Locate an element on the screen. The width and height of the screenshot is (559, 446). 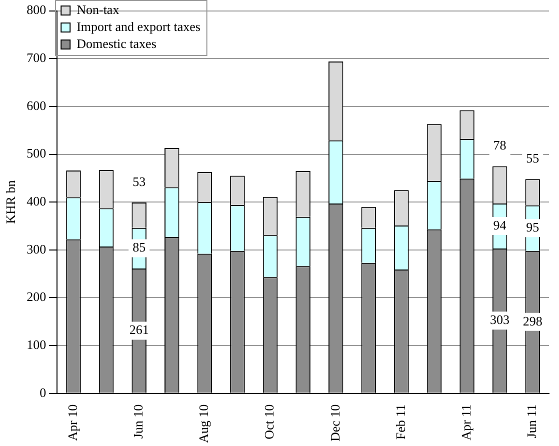
data-label: 261 is located at coordinates (139, 330).